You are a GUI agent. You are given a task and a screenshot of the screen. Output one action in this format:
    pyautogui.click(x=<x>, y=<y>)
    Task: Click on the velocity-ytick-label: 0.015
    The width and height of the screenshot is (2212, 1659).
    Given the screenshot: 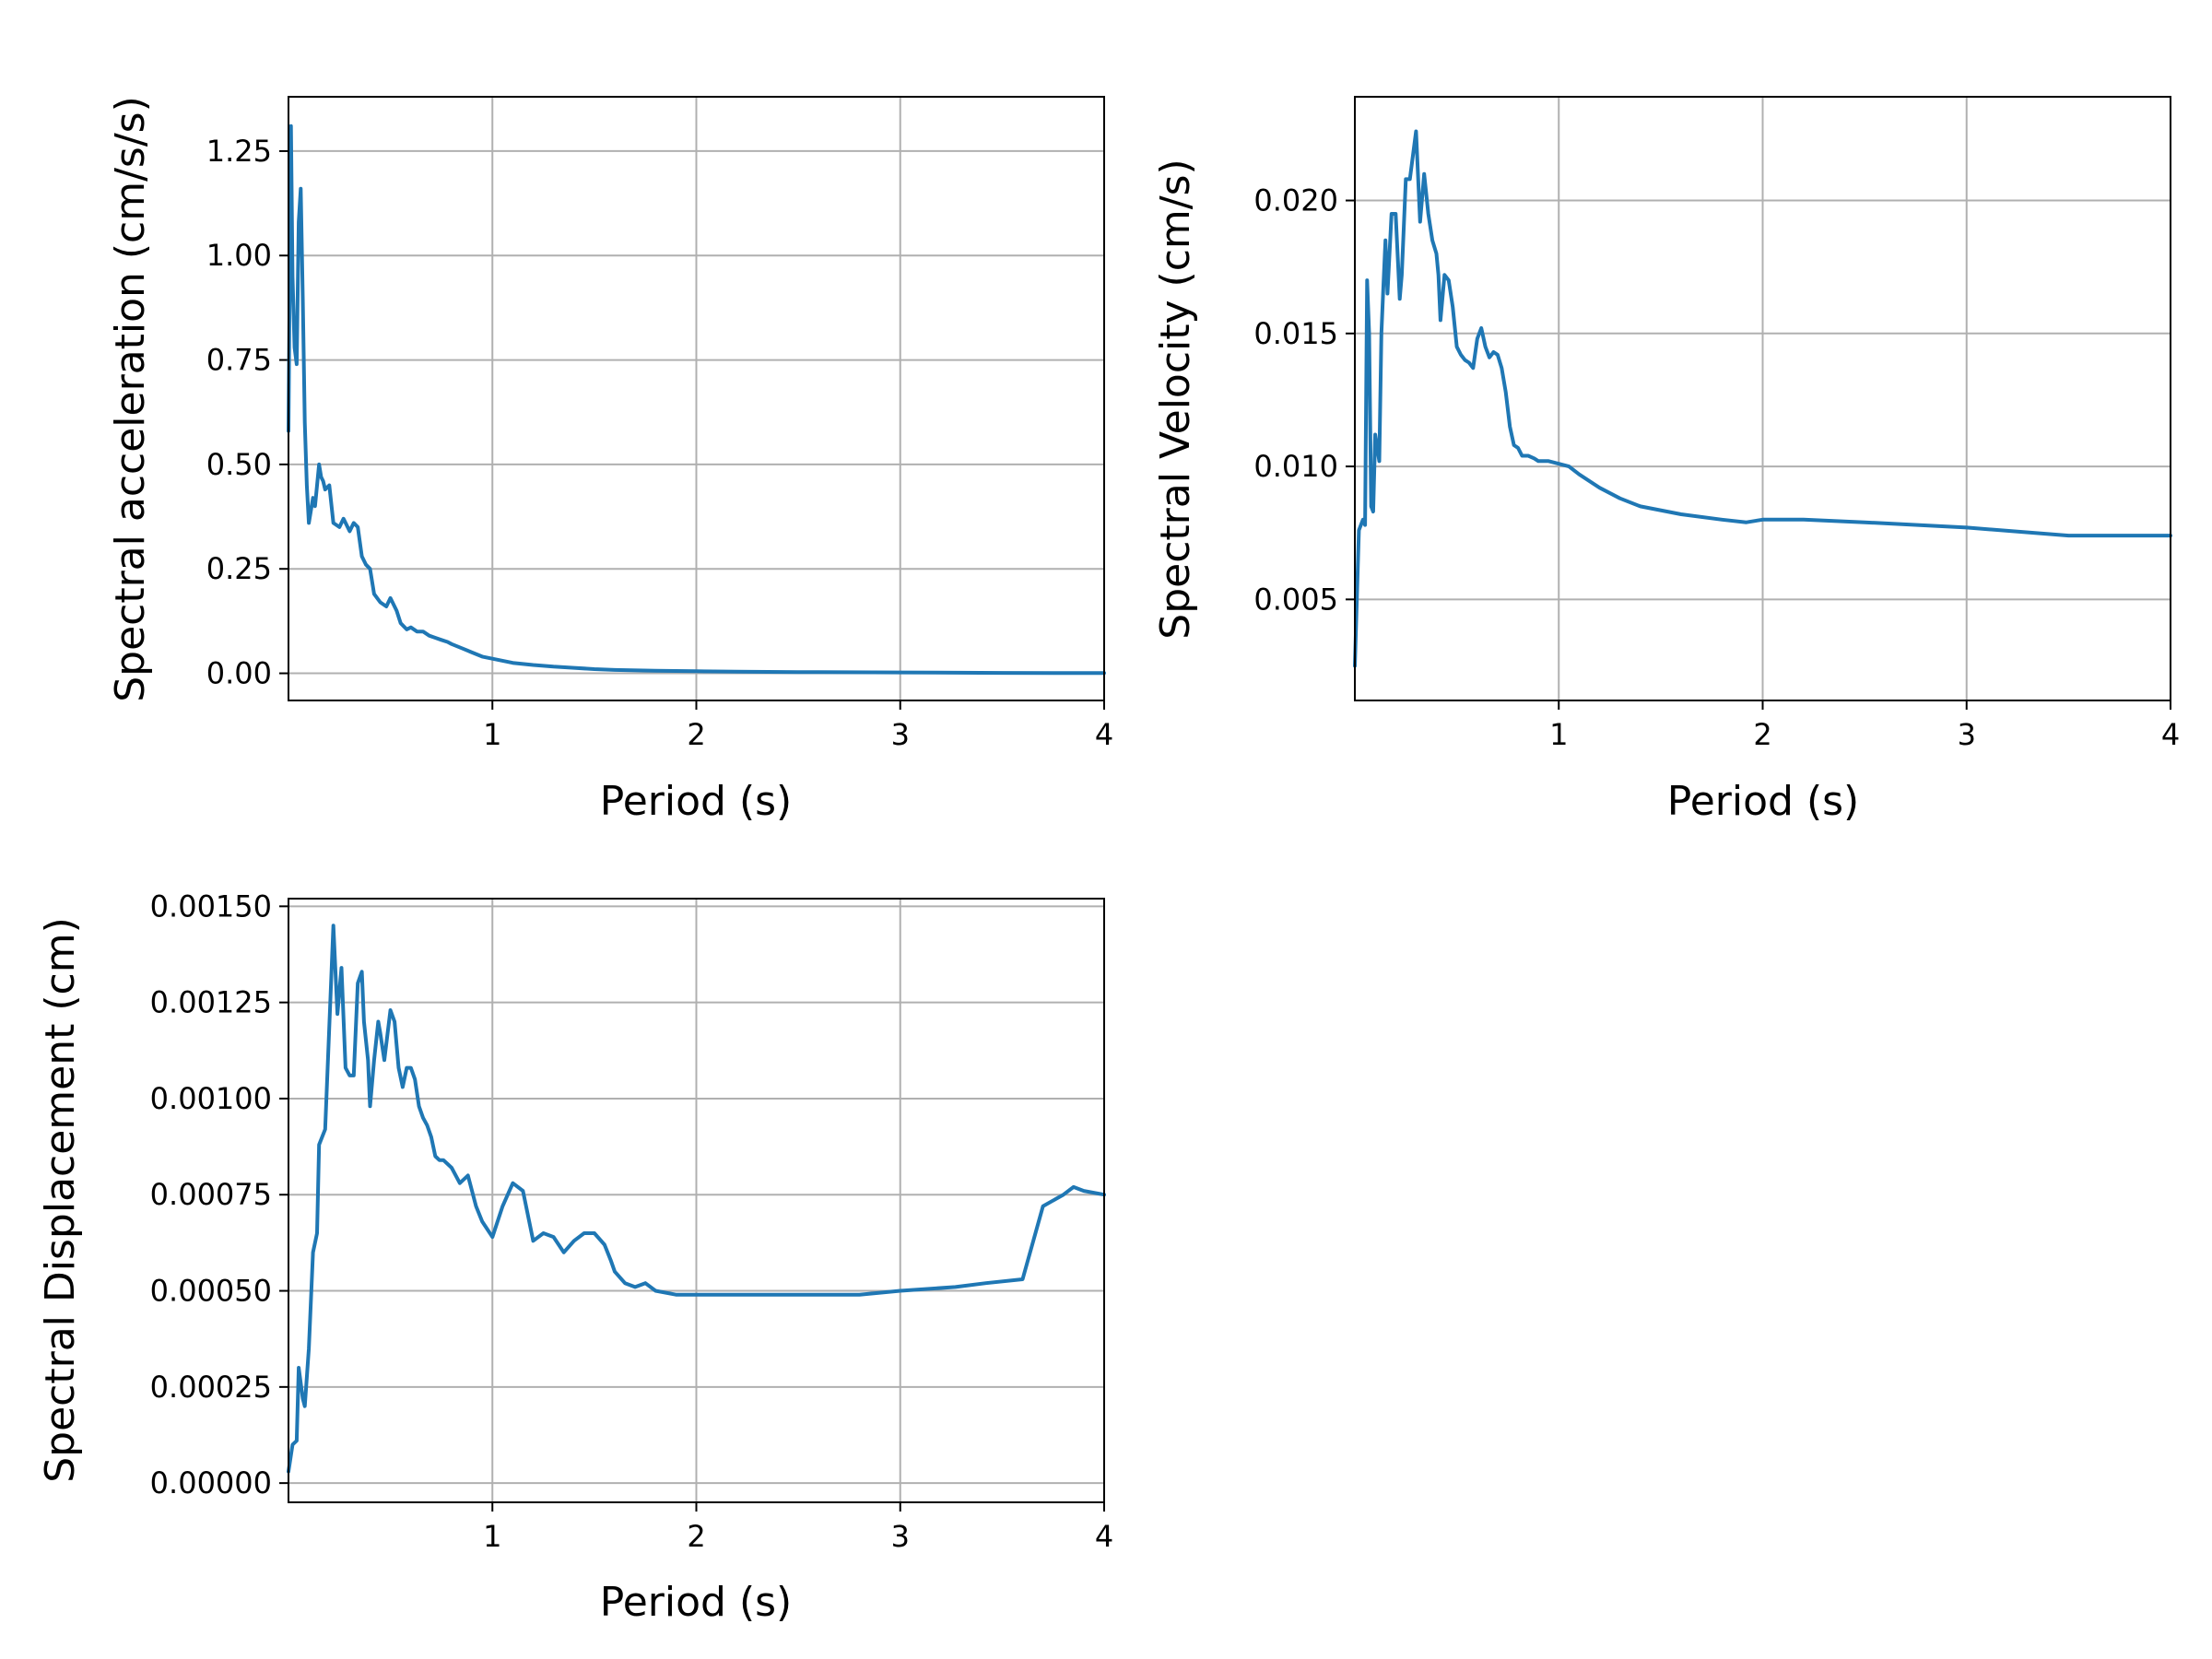 What is the action you would take?
    pyautogui.click(x=1295, y=333)
    